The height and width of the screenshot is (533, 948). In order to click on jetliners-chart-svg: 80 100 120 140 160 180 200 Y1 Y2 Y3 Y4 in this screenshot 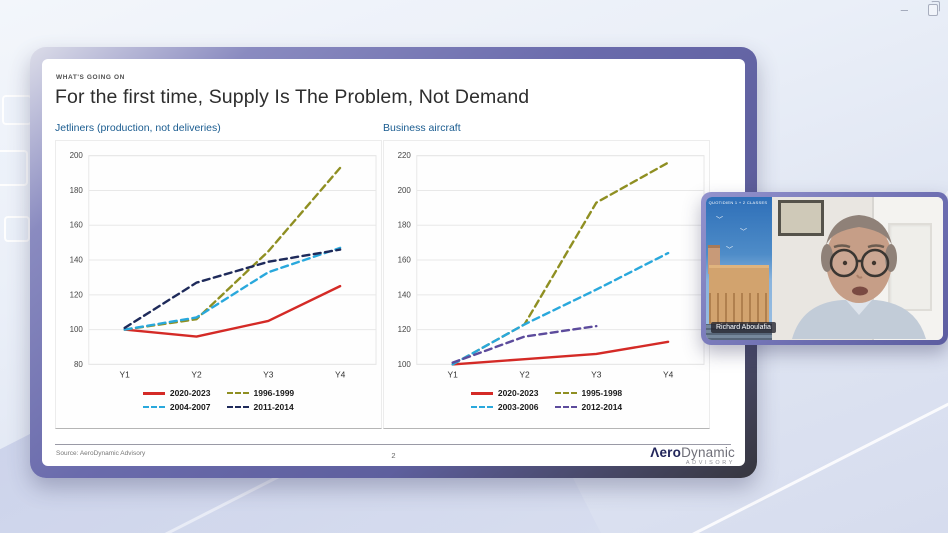, I will do `click(223, 265)`.